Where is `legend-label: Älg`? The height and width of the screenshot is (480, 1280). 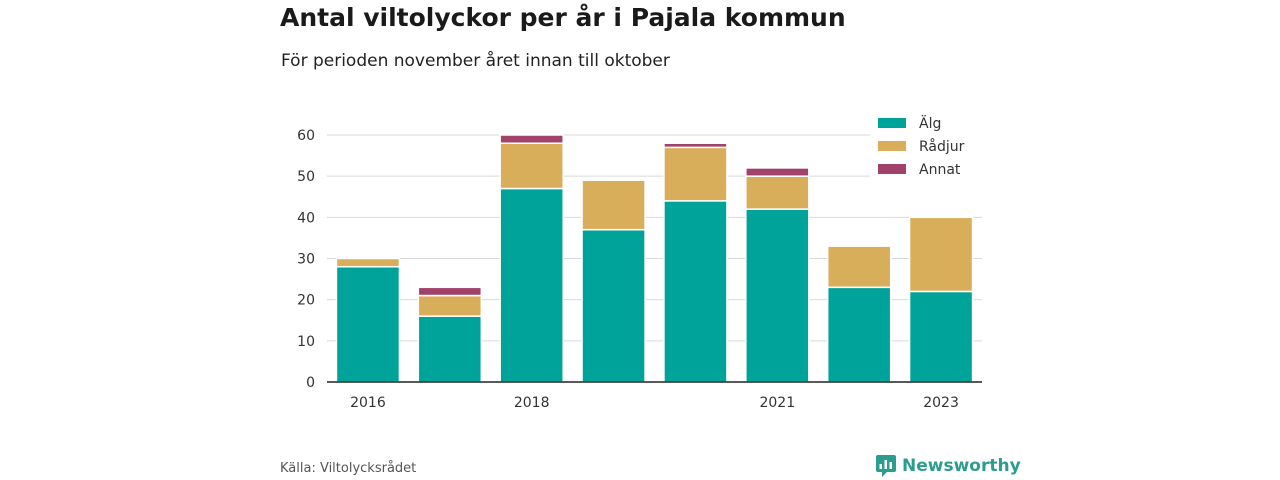
legend-label: Älg is located at coordinates (930, 123).